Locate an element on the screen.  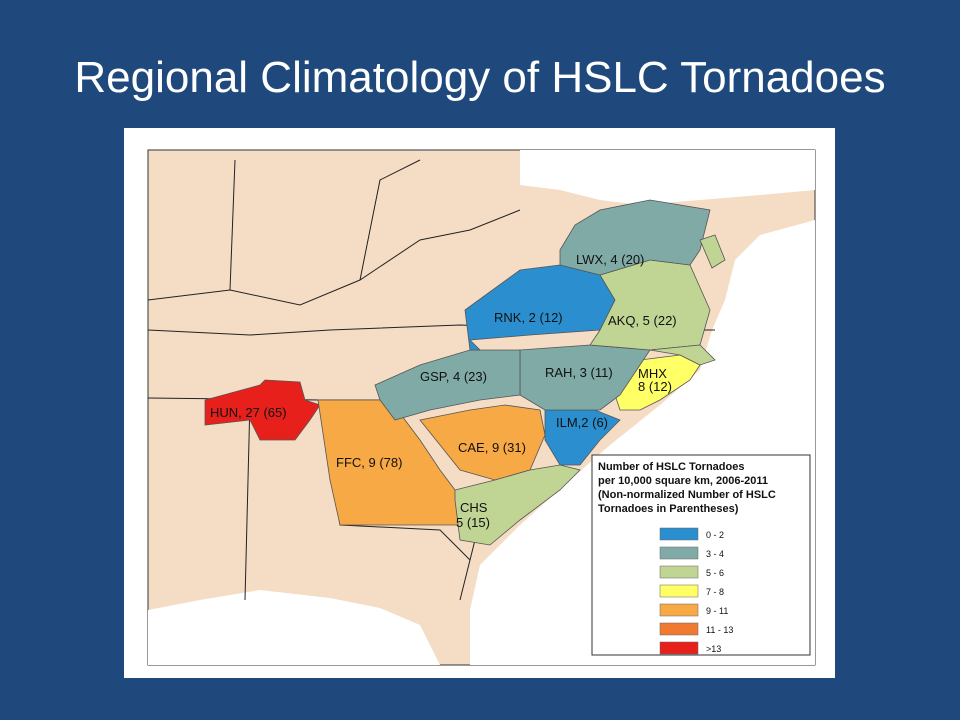
legend-box is located at coordinates (701, 555).